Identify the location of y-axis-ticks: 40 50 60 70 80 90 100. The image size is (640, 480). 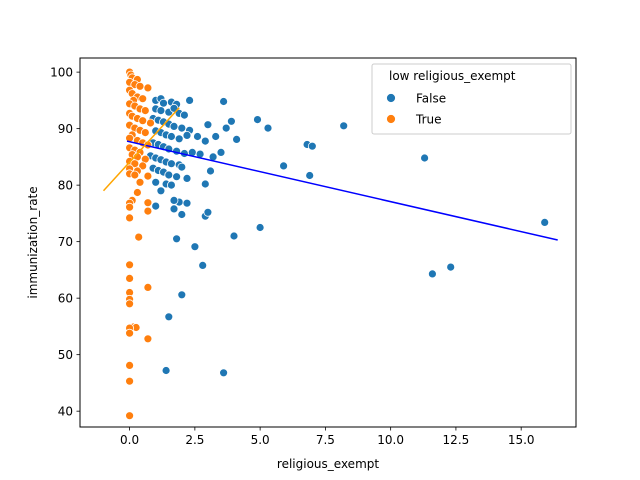
(65, 242).